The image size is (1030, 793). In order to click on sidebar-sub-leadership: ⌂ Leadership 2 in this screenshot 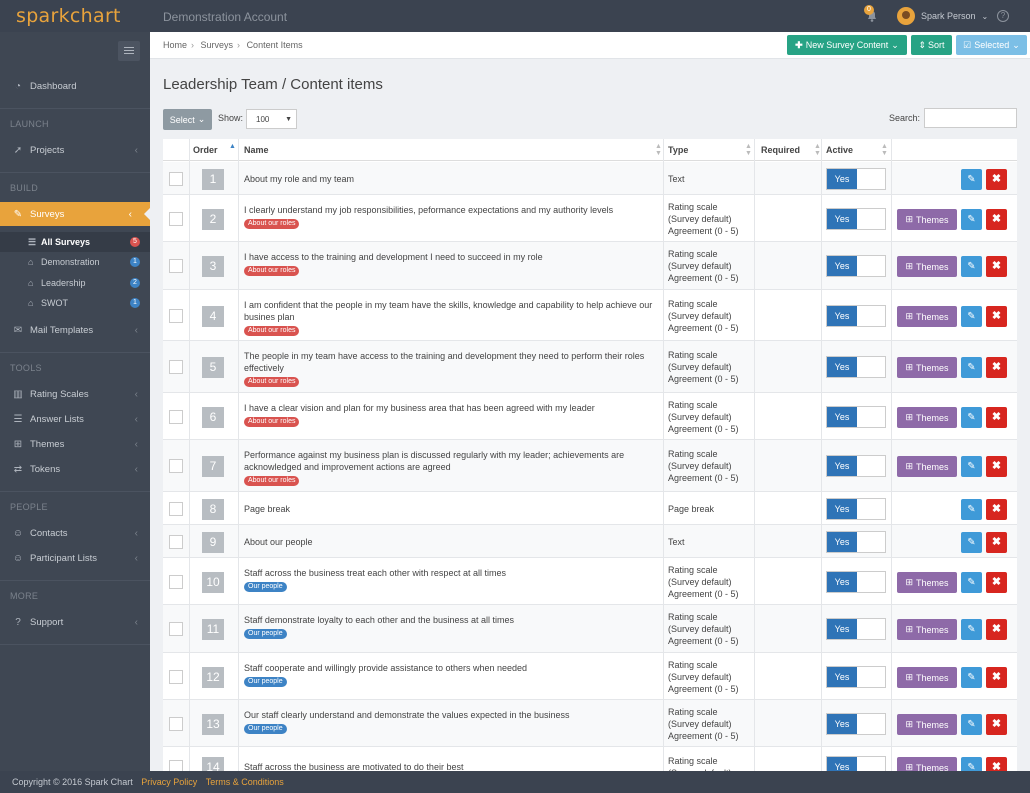, I will do `click(75, 283)`.